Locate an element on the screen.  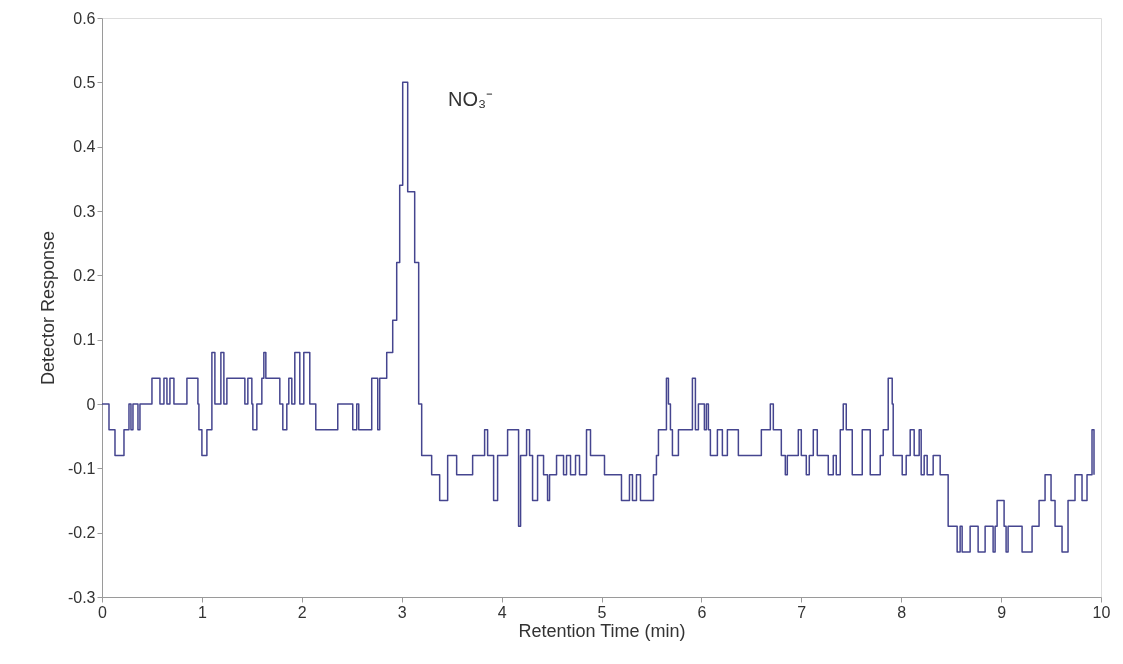
y-tick-label: 0.1 is located at coordinates (84, 340).